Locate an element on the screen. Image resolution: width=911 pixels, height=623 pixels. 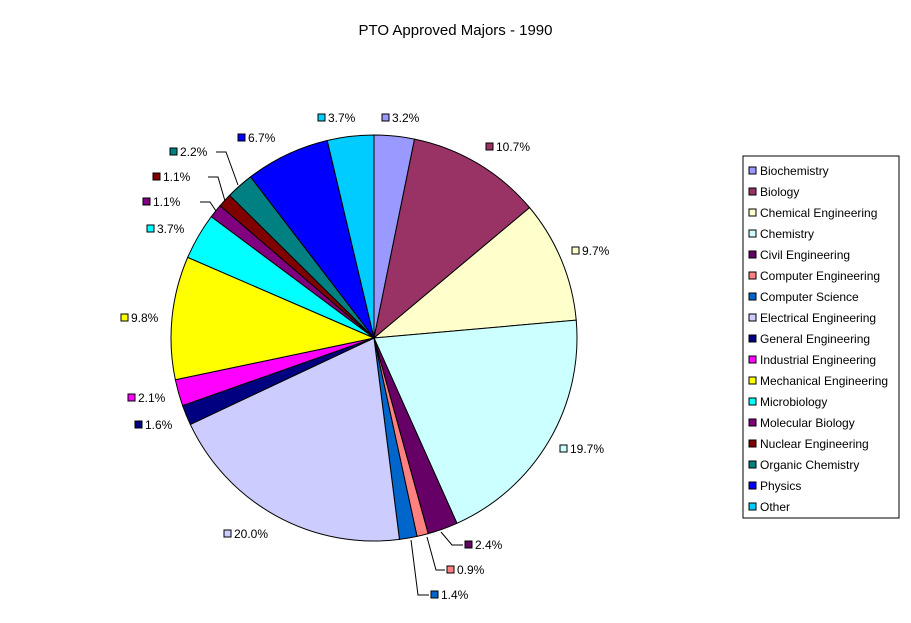
legend-entry: Electrical Engineering is located at coordinates (818, 318).